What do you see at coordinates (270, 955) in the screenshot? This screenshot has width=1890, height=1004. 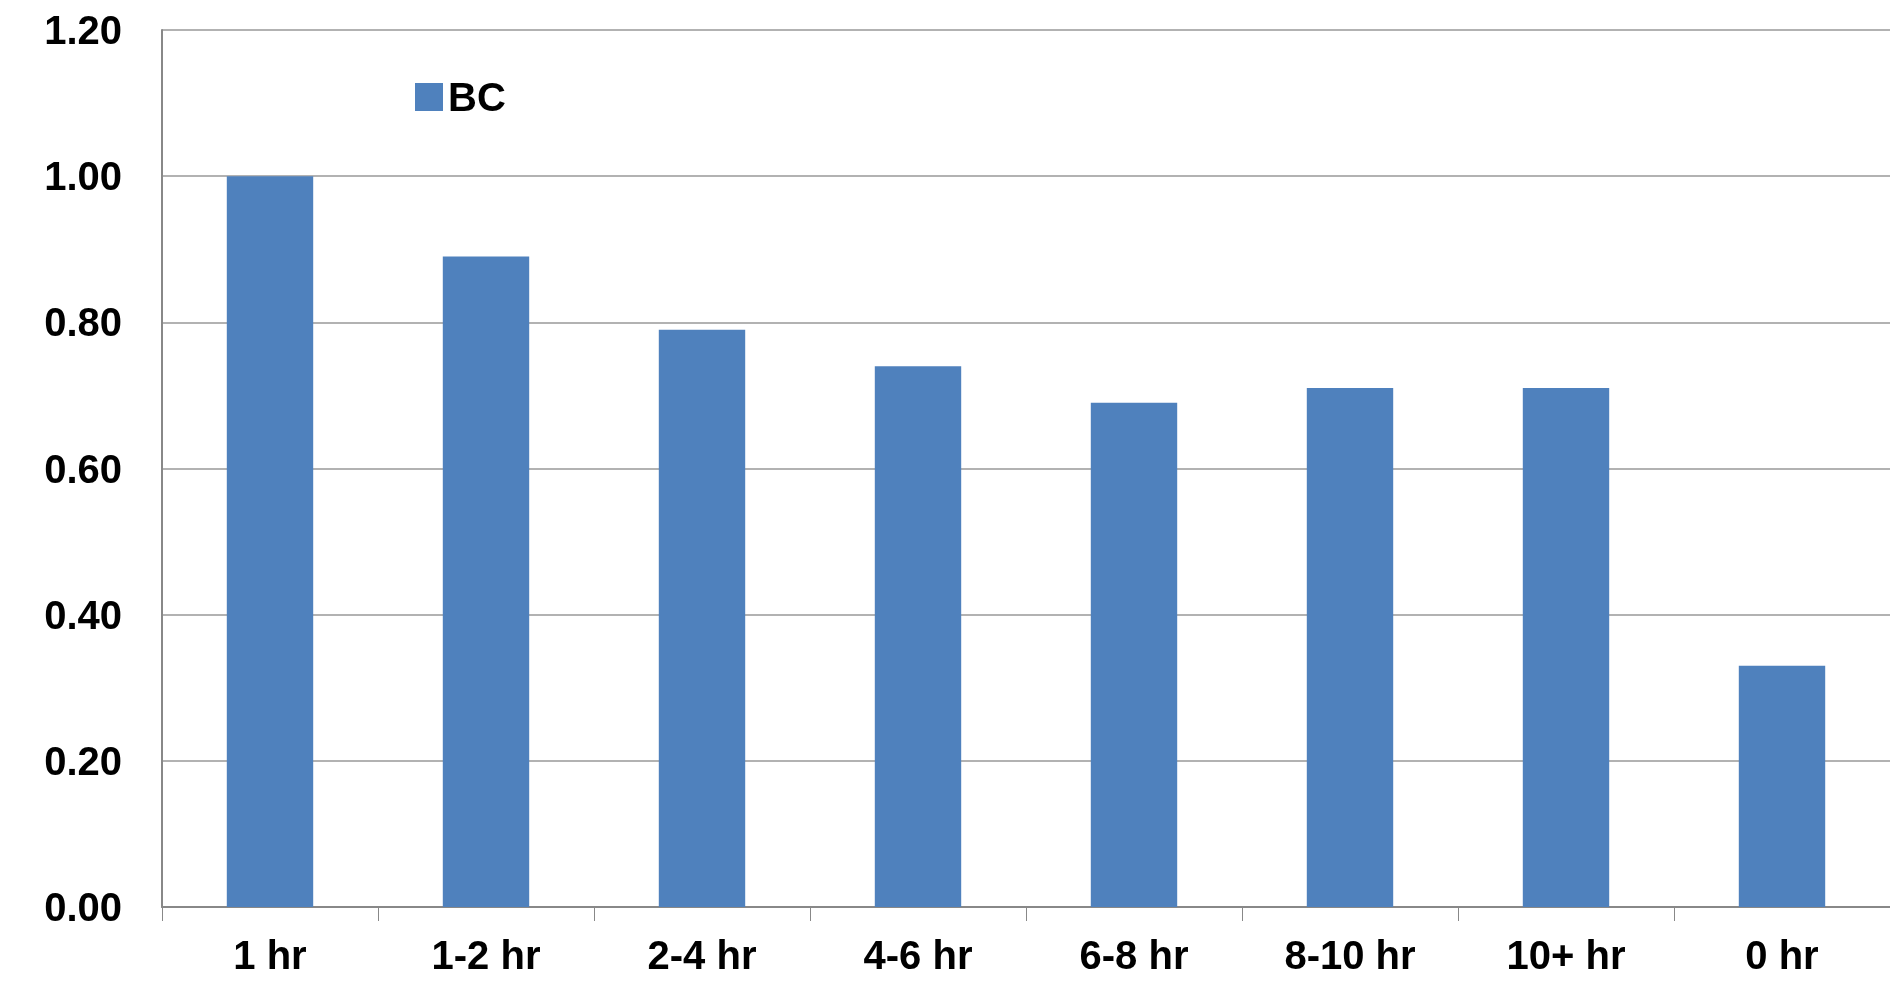 I see `x-tick-label: 1 hr` at bounding box center [270, 955].